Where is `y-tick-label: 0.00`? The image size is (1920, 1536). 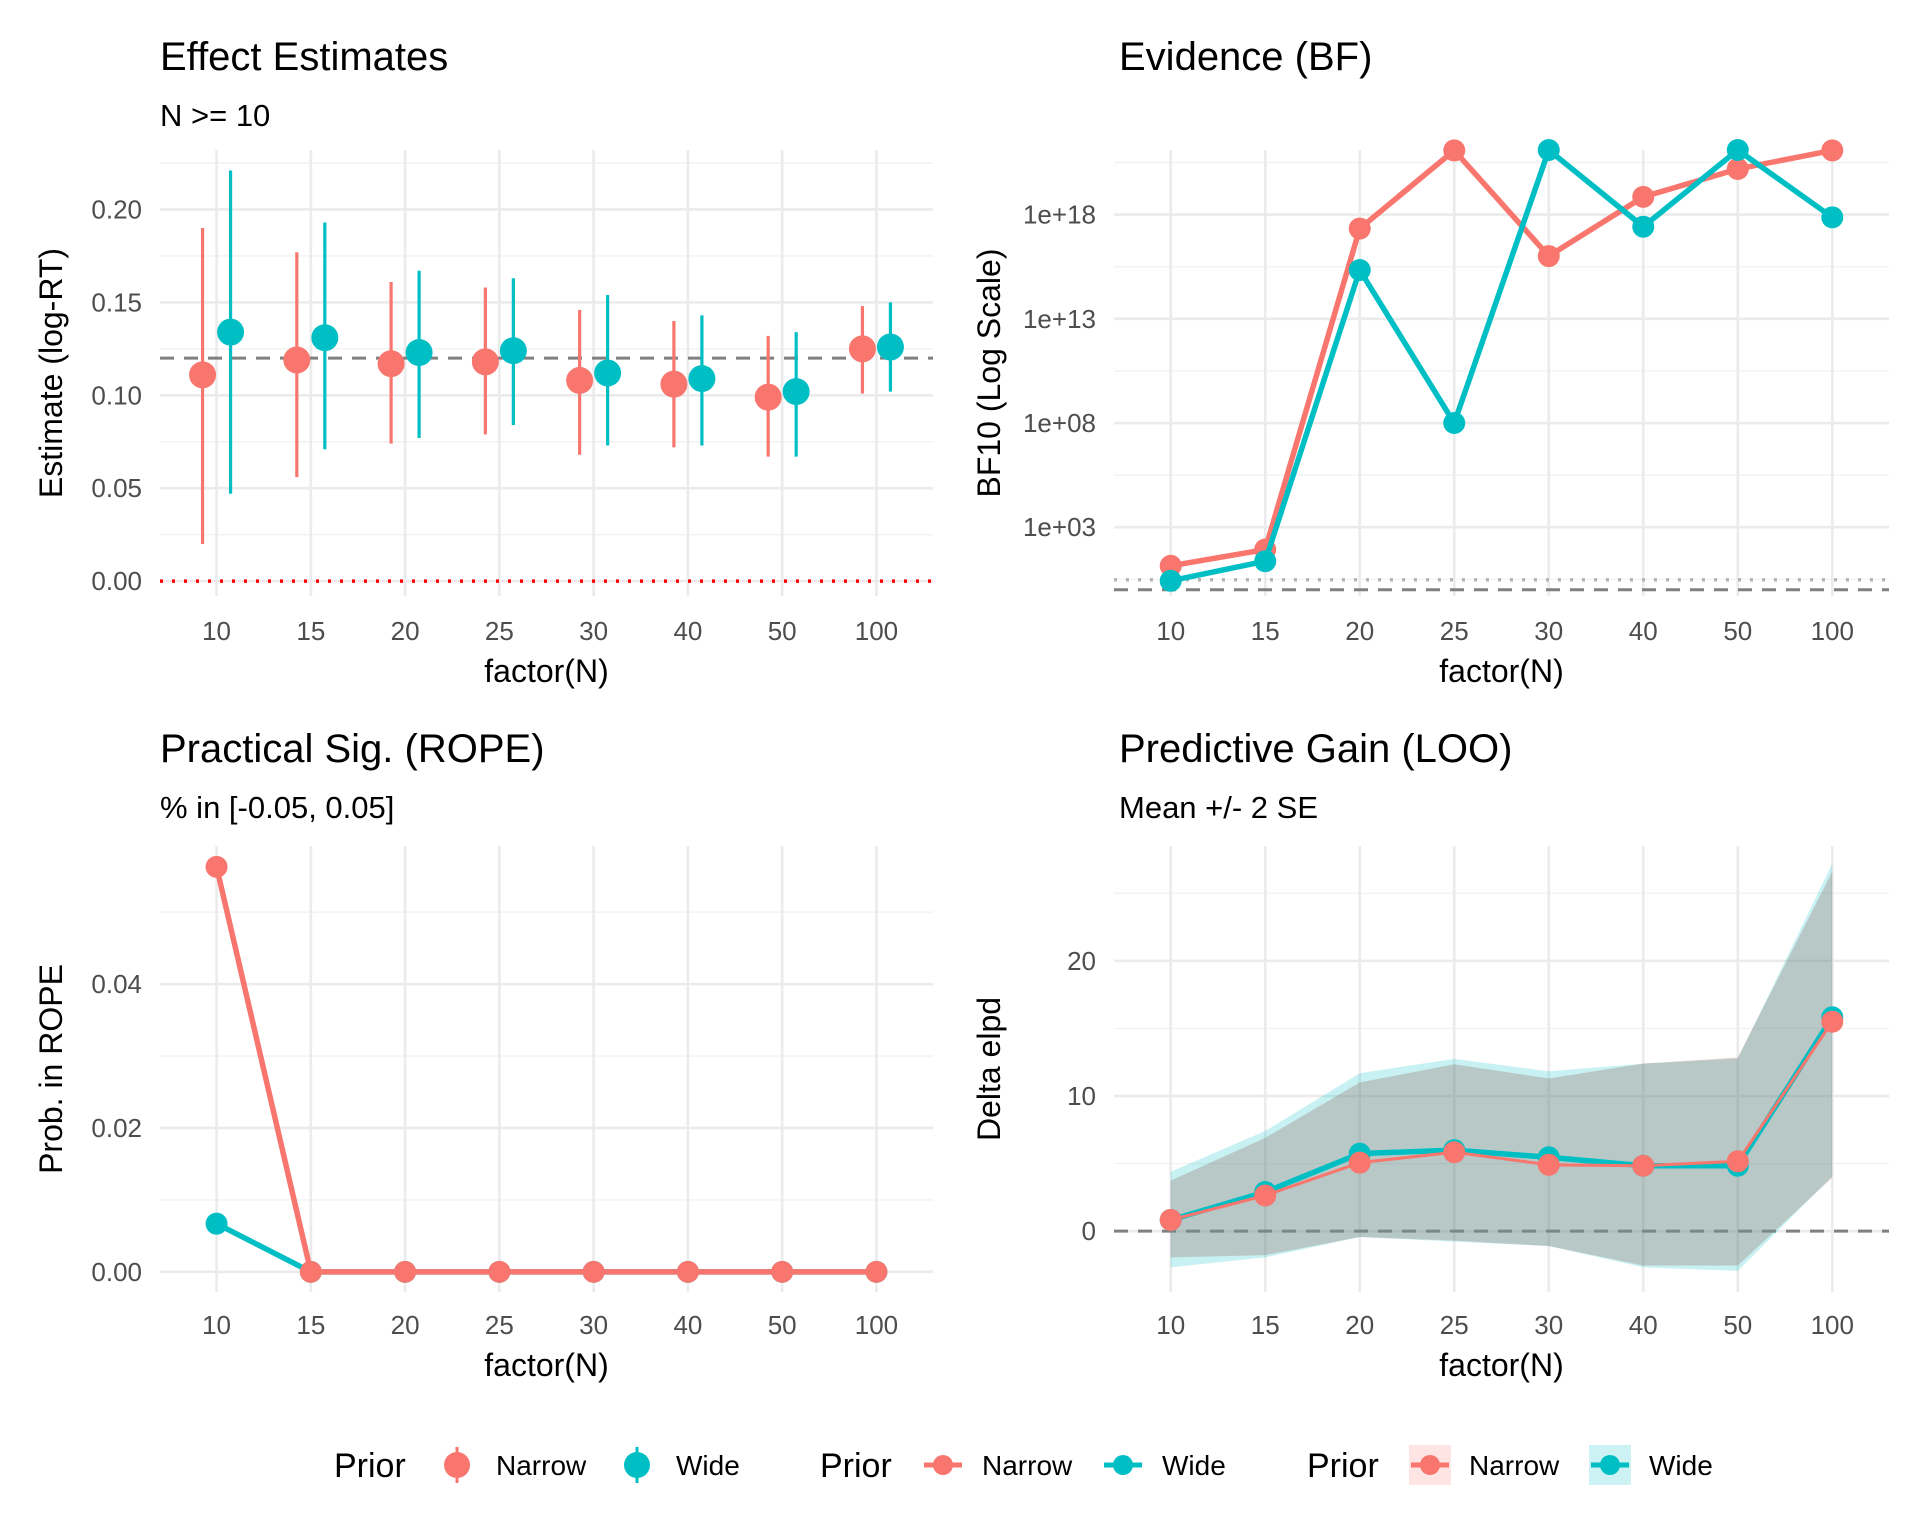
y-tick-label: 0.00 is located at coordinates (116, 581).